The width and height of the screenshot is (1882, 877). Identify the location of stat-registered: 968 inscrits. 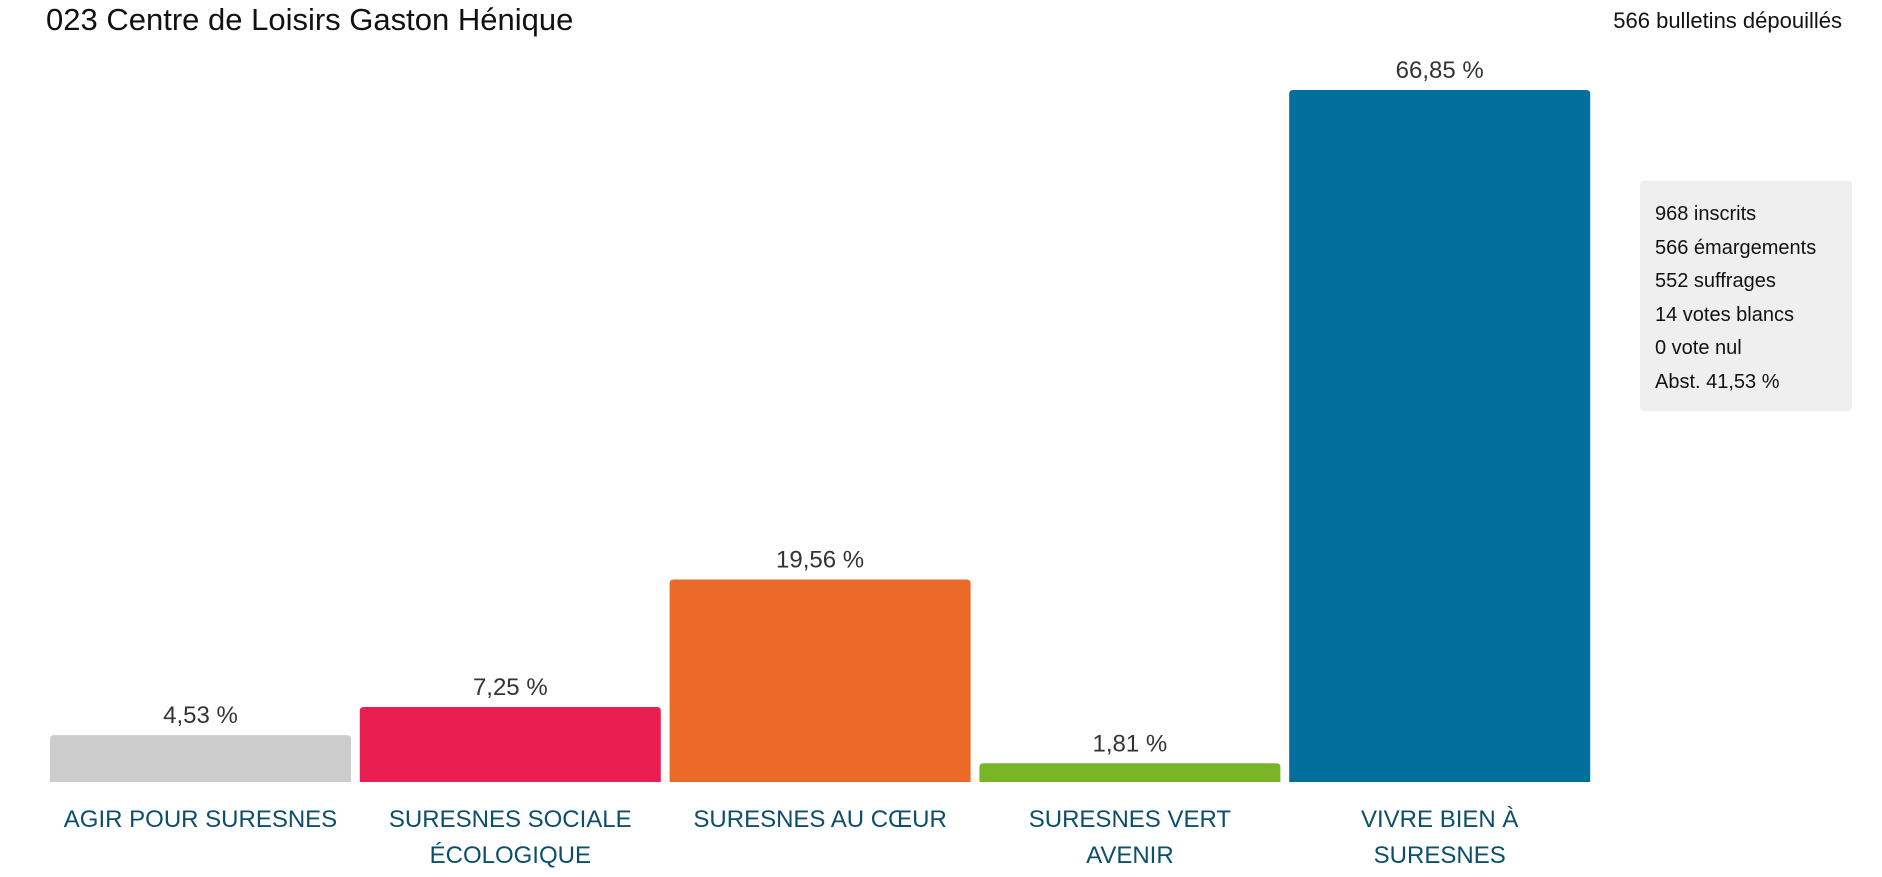
(1706, 214).